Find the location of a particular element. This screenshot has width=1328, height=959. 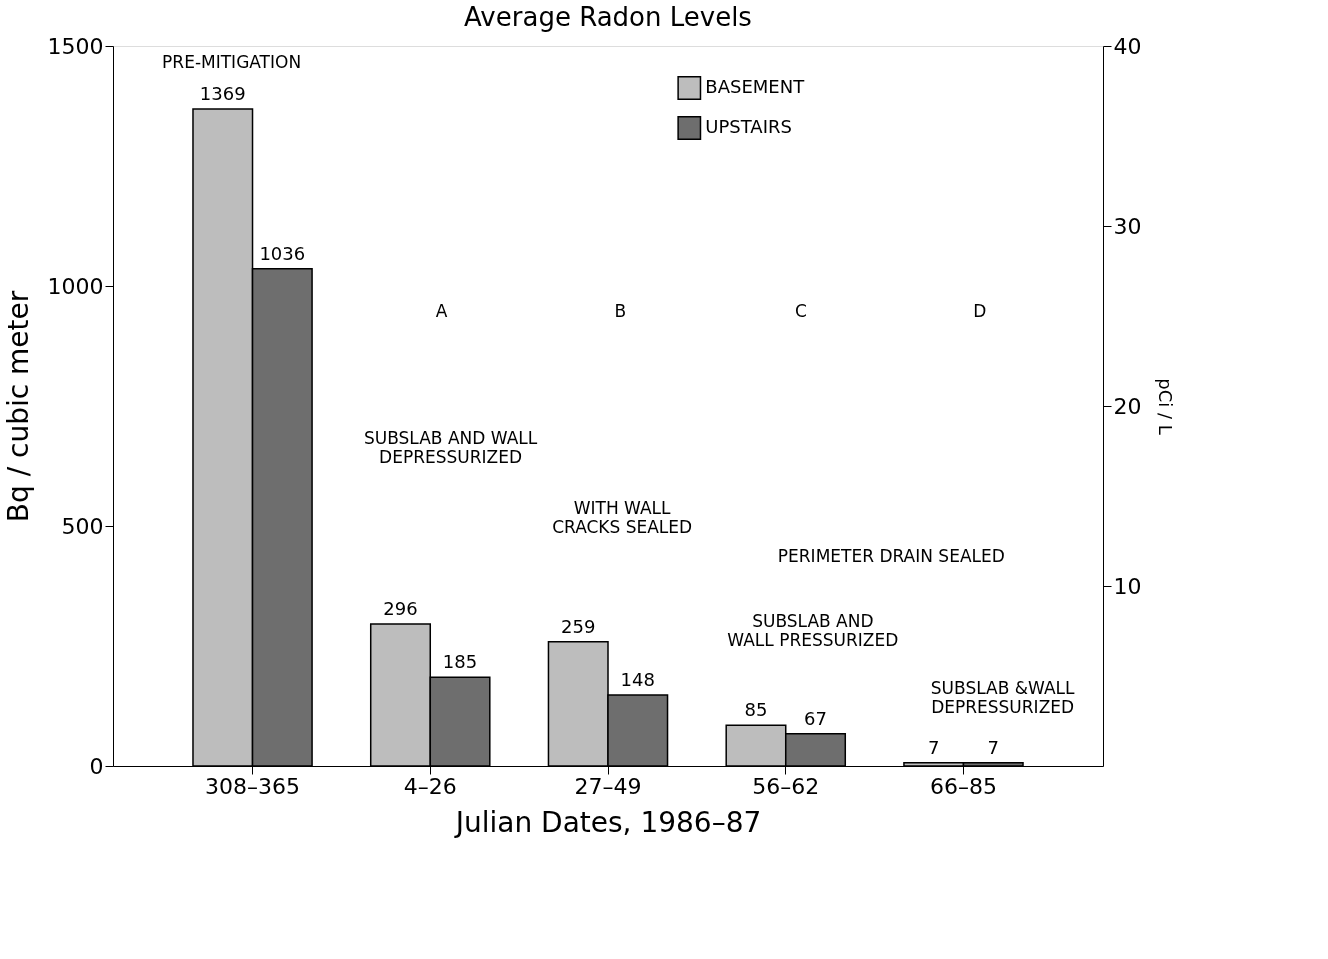

annotation: SUBSLAB &WALL DEPRESSURIZED is located at coordinates (1002, 698).